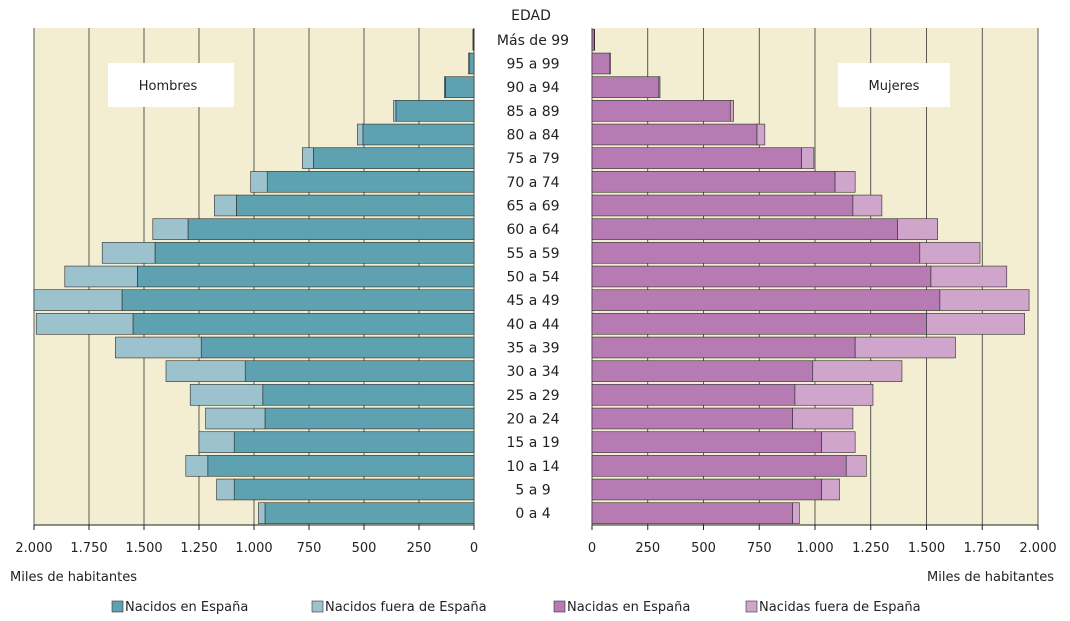 The height and width of the screenshot is (621, 1070). I want to click on men-tick-label: 500, so click(364, 548).